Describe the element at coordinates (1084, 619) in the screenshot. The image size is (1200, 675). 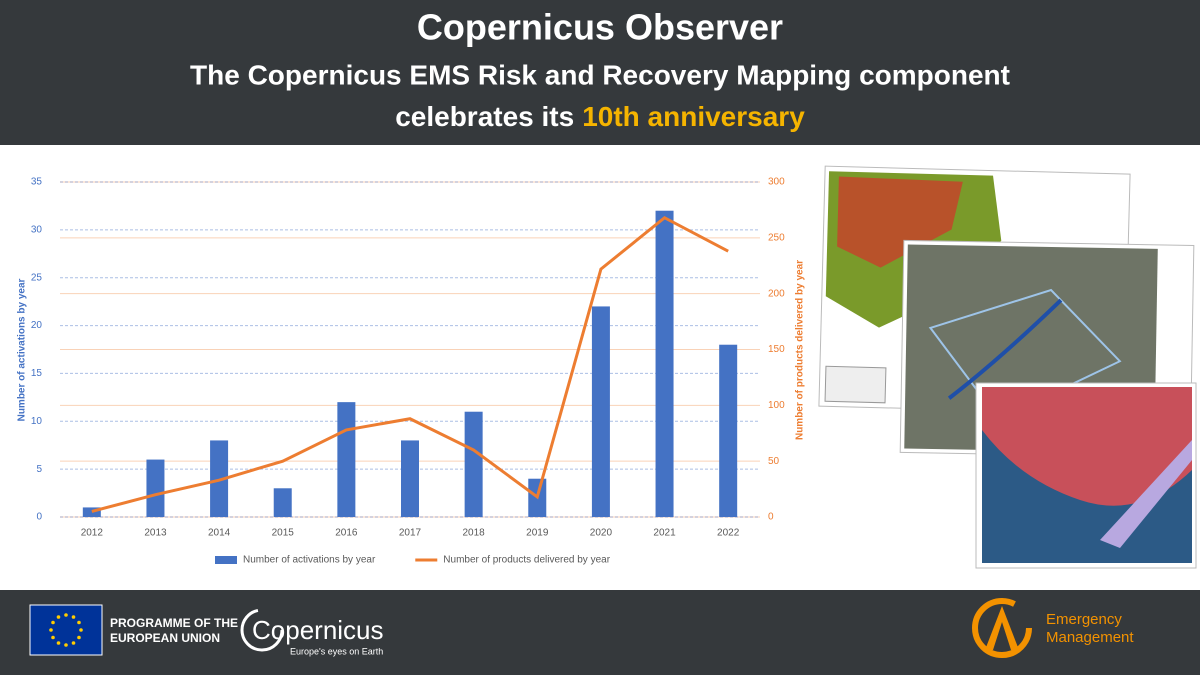
I see `ems-text: Emergency` at that location.